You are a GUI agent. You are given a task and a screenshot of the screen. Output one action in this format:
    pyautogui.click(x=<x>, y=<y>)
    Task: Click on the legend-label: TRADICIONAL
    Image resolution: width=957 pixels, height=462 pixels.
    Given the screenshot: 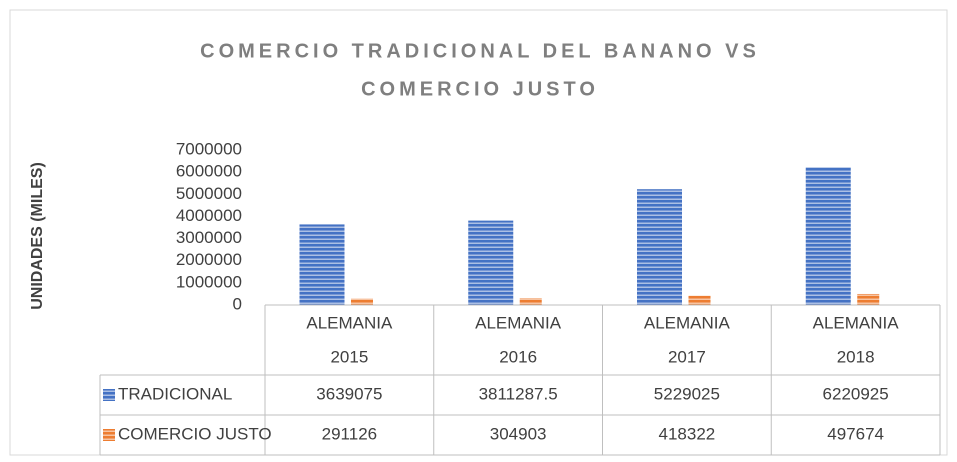 What is the action you would take?
    pyautogui.click(x=175, y=393)
    